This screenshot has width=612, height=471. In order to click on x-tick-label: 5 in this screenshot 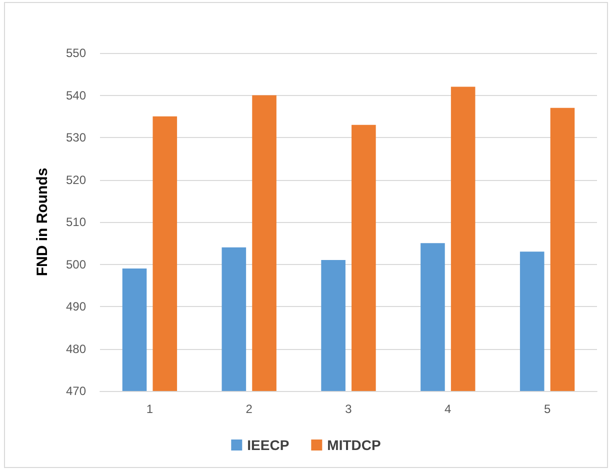, I will do `click(547, 409)`.